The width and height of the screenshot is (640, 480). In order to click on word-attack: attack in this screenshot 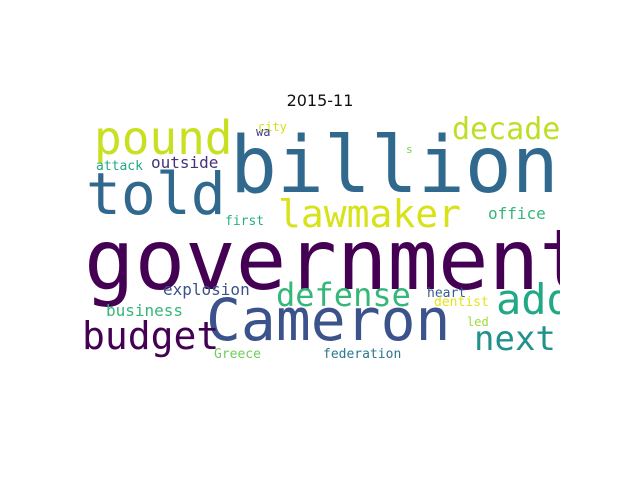, I will do `click(119, 166)`.